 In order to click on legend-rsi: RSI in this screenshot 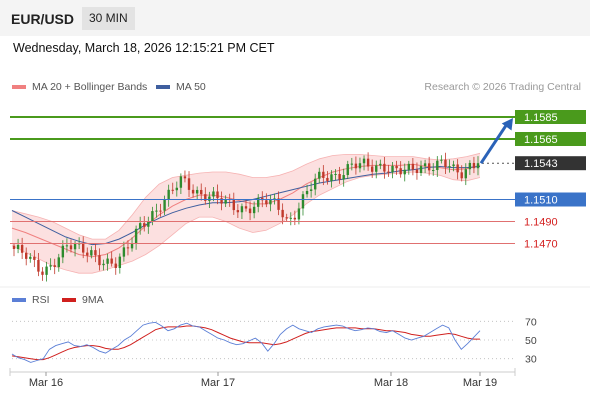, I will do `click(31, 300)`.